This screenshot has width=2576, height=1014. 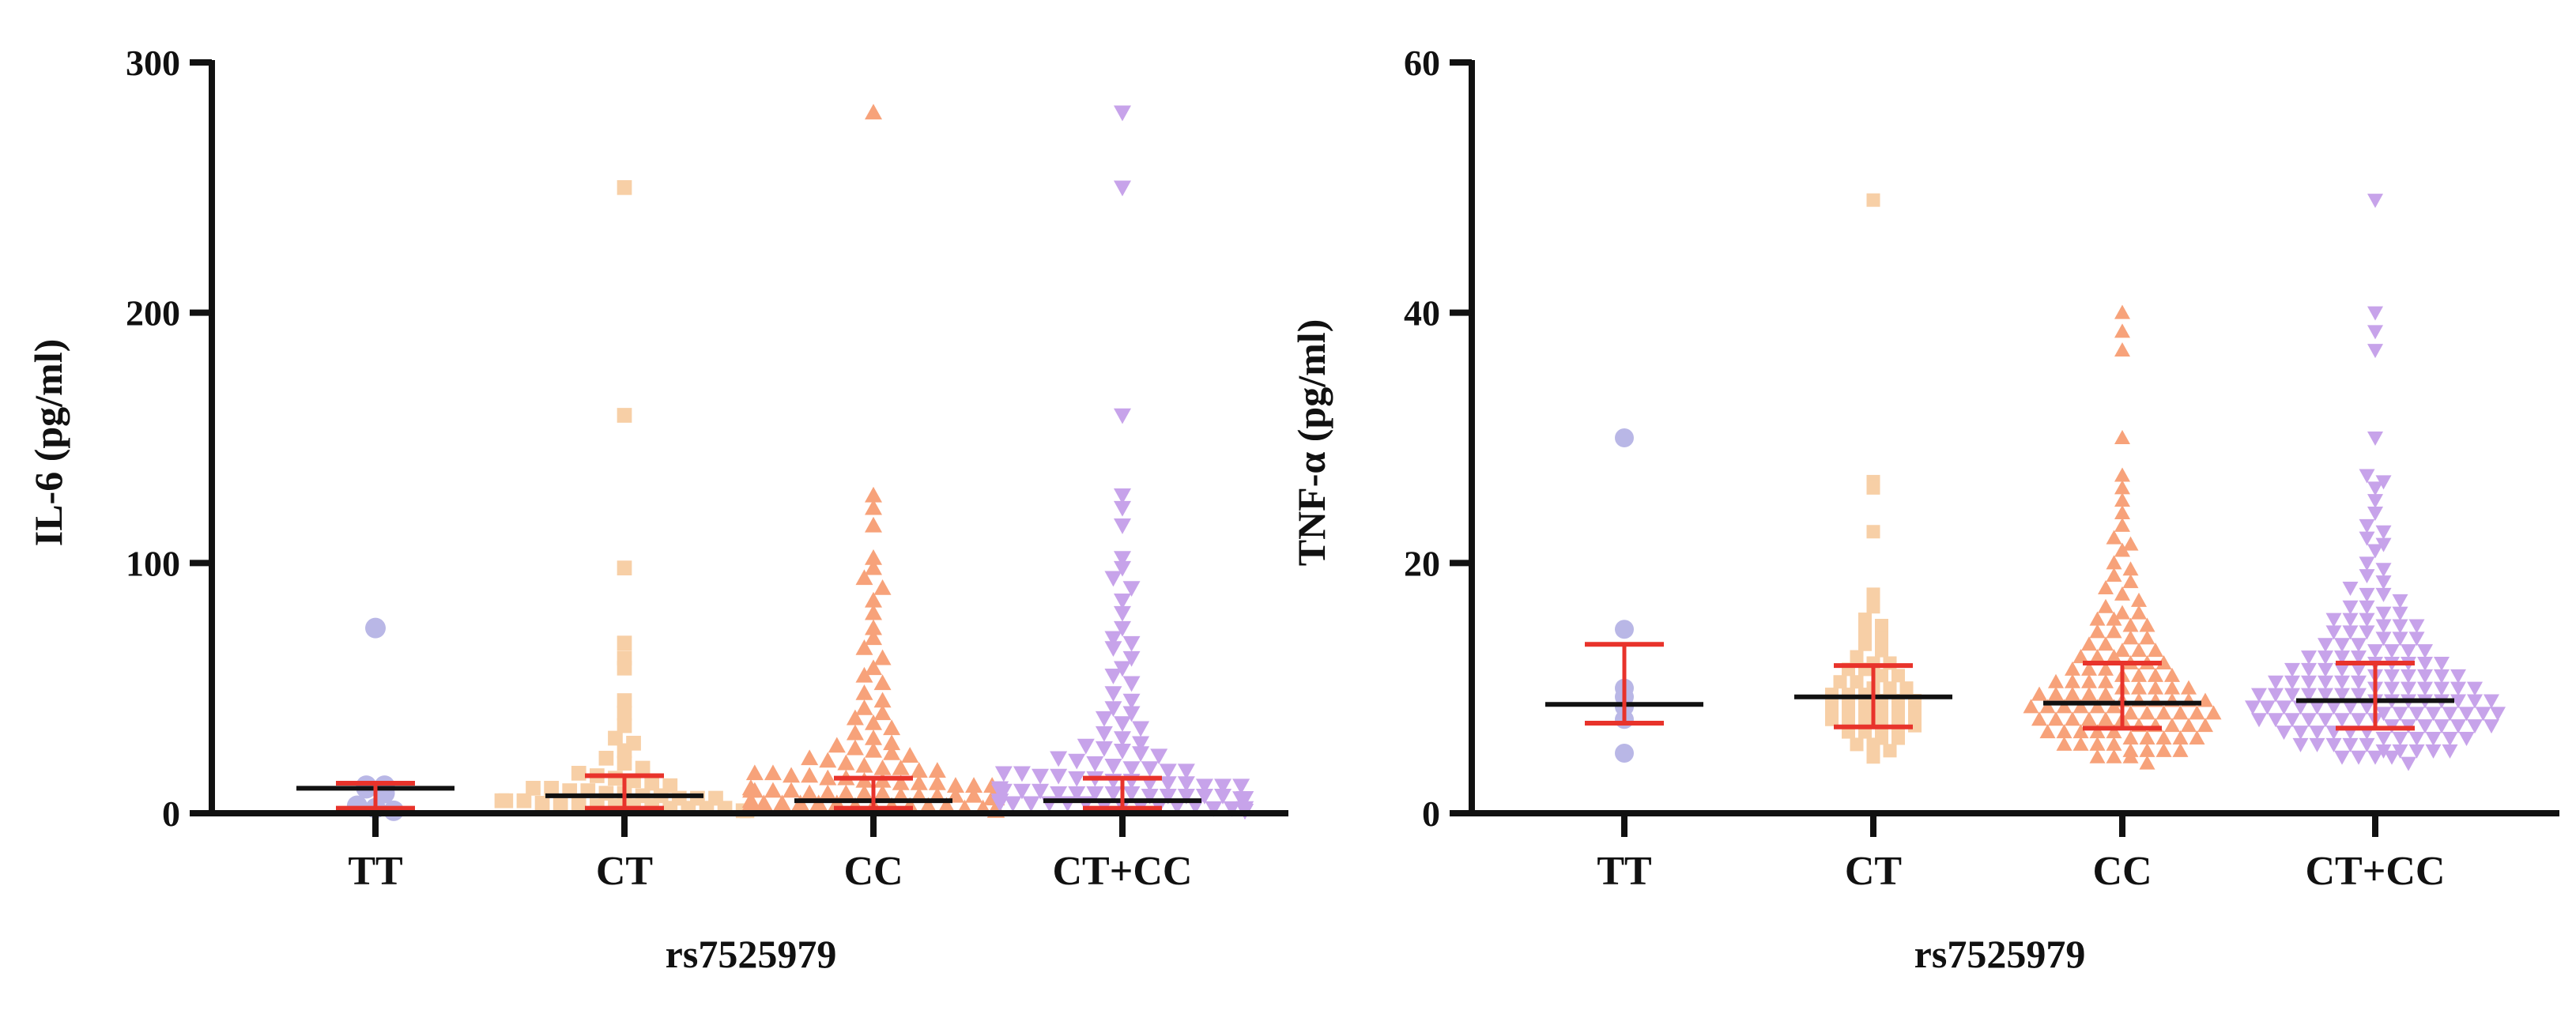 I want to click on il6-category-label: CT+CC, so click(x=1123, y=871).